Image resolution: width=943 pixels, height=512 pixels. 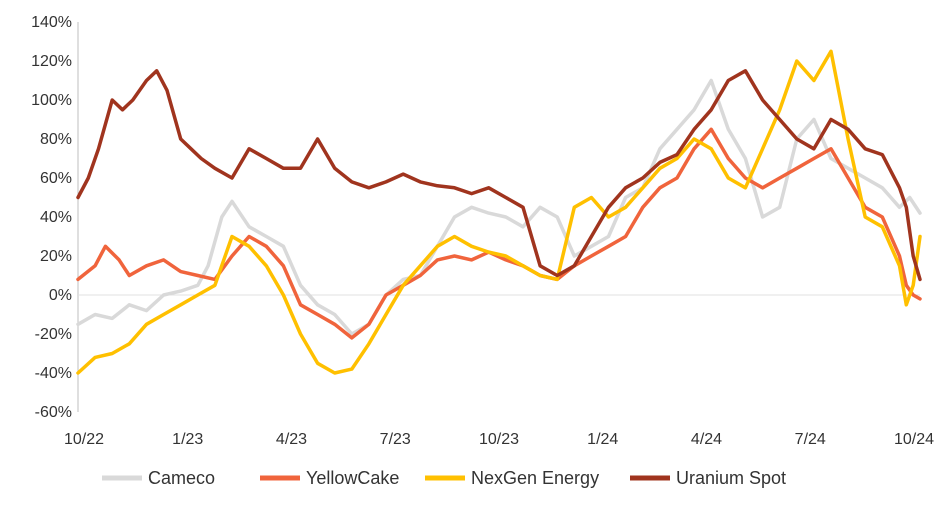 I want to click on x-tick-label: 7/24, so click(x=810, y=439).